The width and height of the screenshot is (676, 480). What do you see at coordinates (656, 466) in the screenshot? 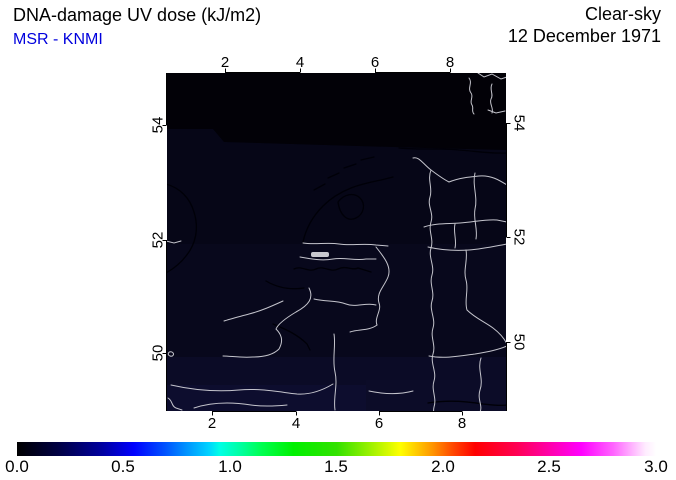
I see `colorbar-tick-label: 3.0` at bounding box center [656, 466].